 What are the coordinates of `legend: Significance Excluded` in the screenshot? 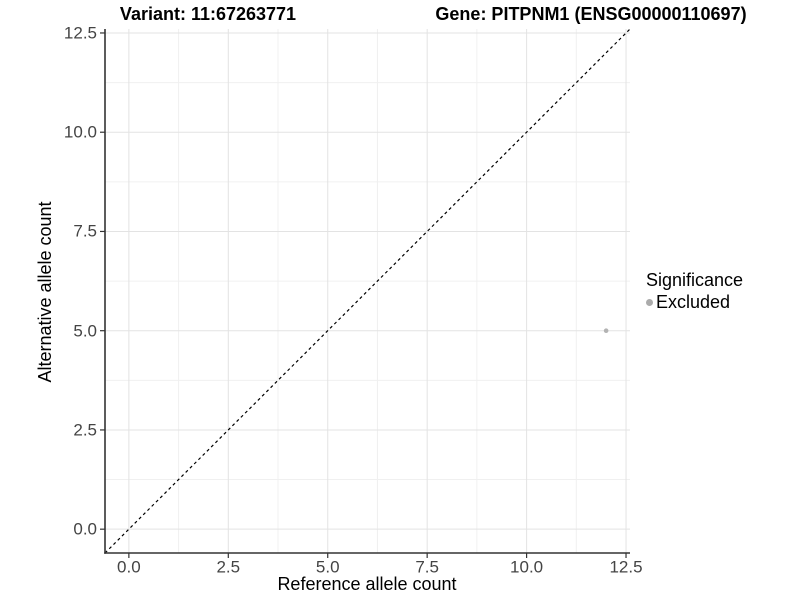 It's located at (694, 291).